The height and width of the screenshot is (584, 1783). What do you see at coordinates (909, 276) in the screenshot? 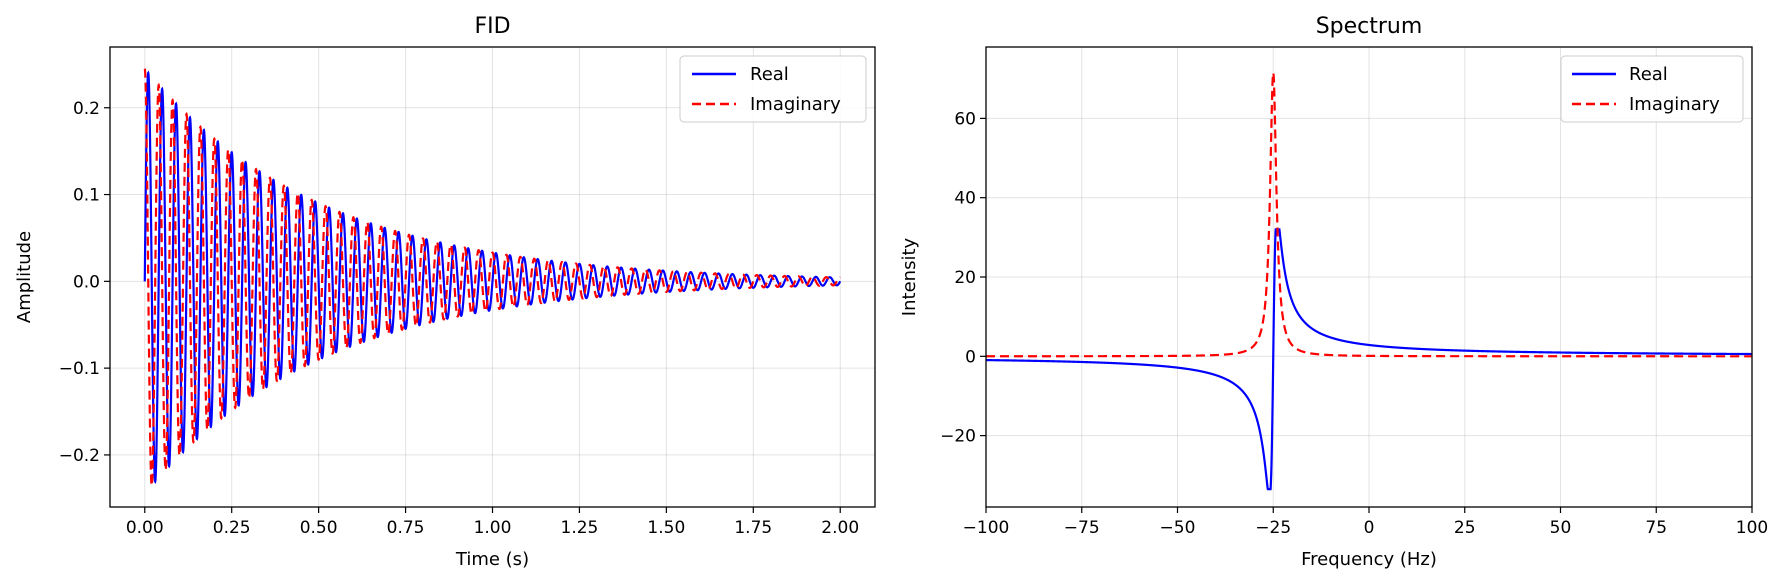
I see `spectrum-ylabel: Intensity` at bounding box center [909, 276].